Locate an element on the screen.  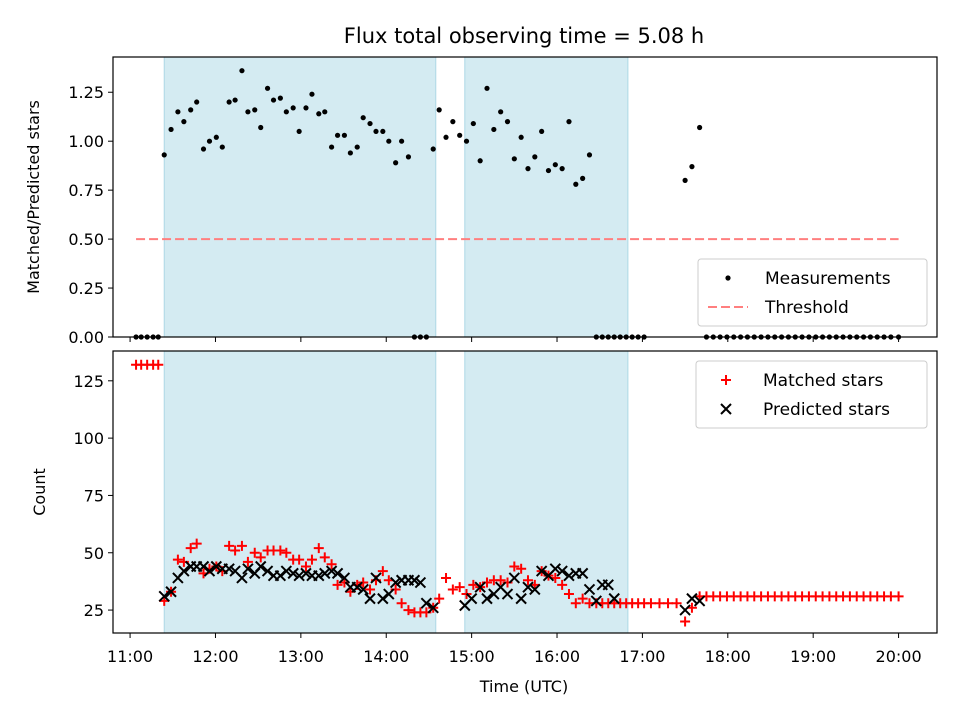
top-y-tick-label: 0.00 is located at coordinates (86, 337).